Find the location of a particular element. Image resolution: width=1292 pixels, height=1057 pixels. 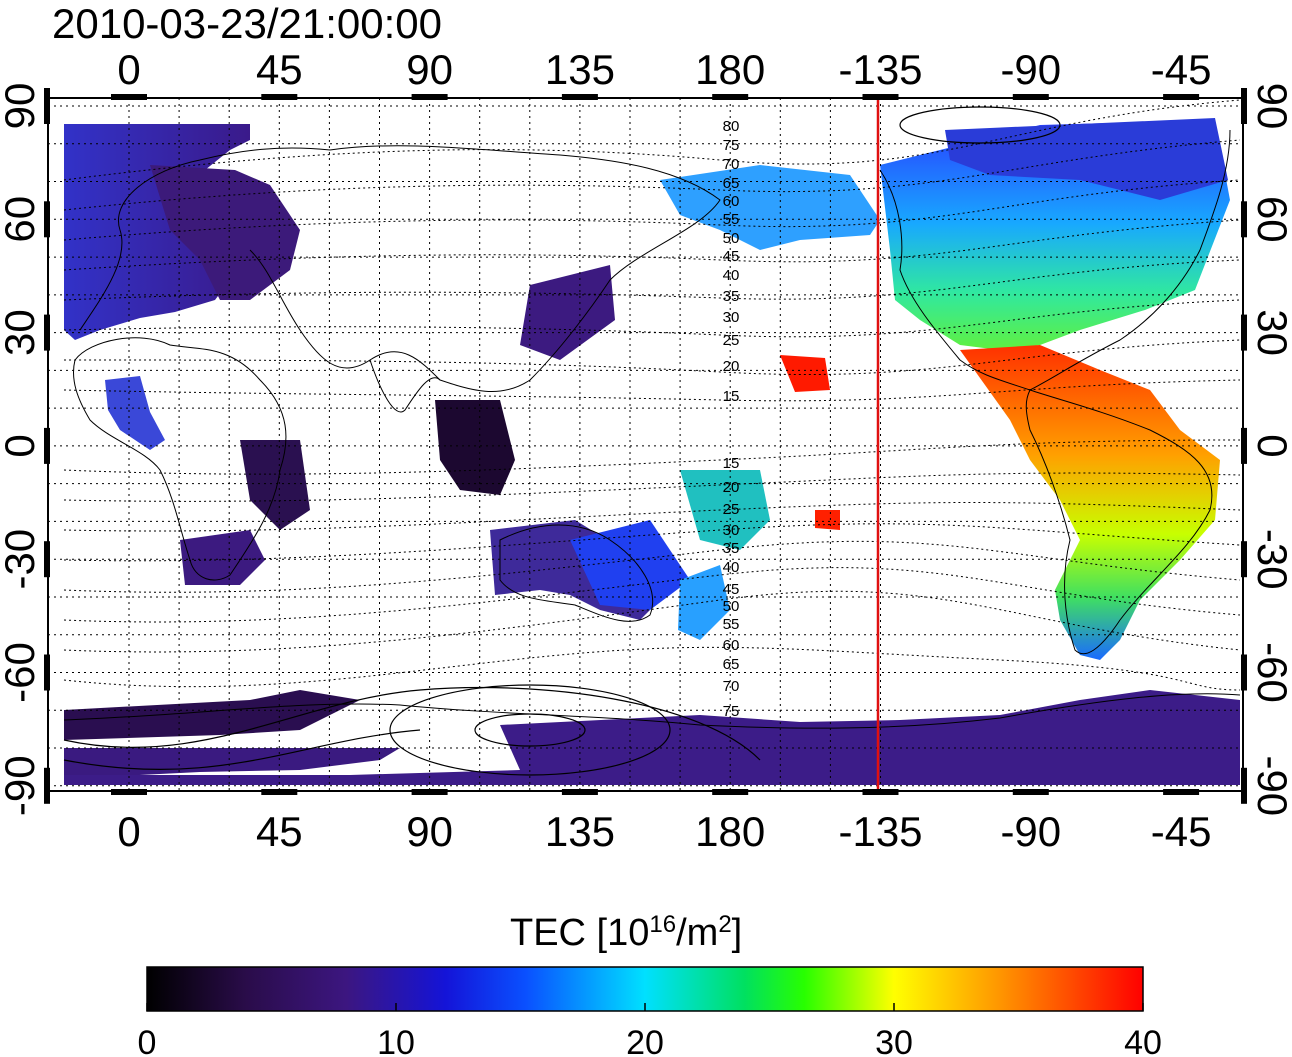

tec-patch-pacific is located at coordinates (725, 510).